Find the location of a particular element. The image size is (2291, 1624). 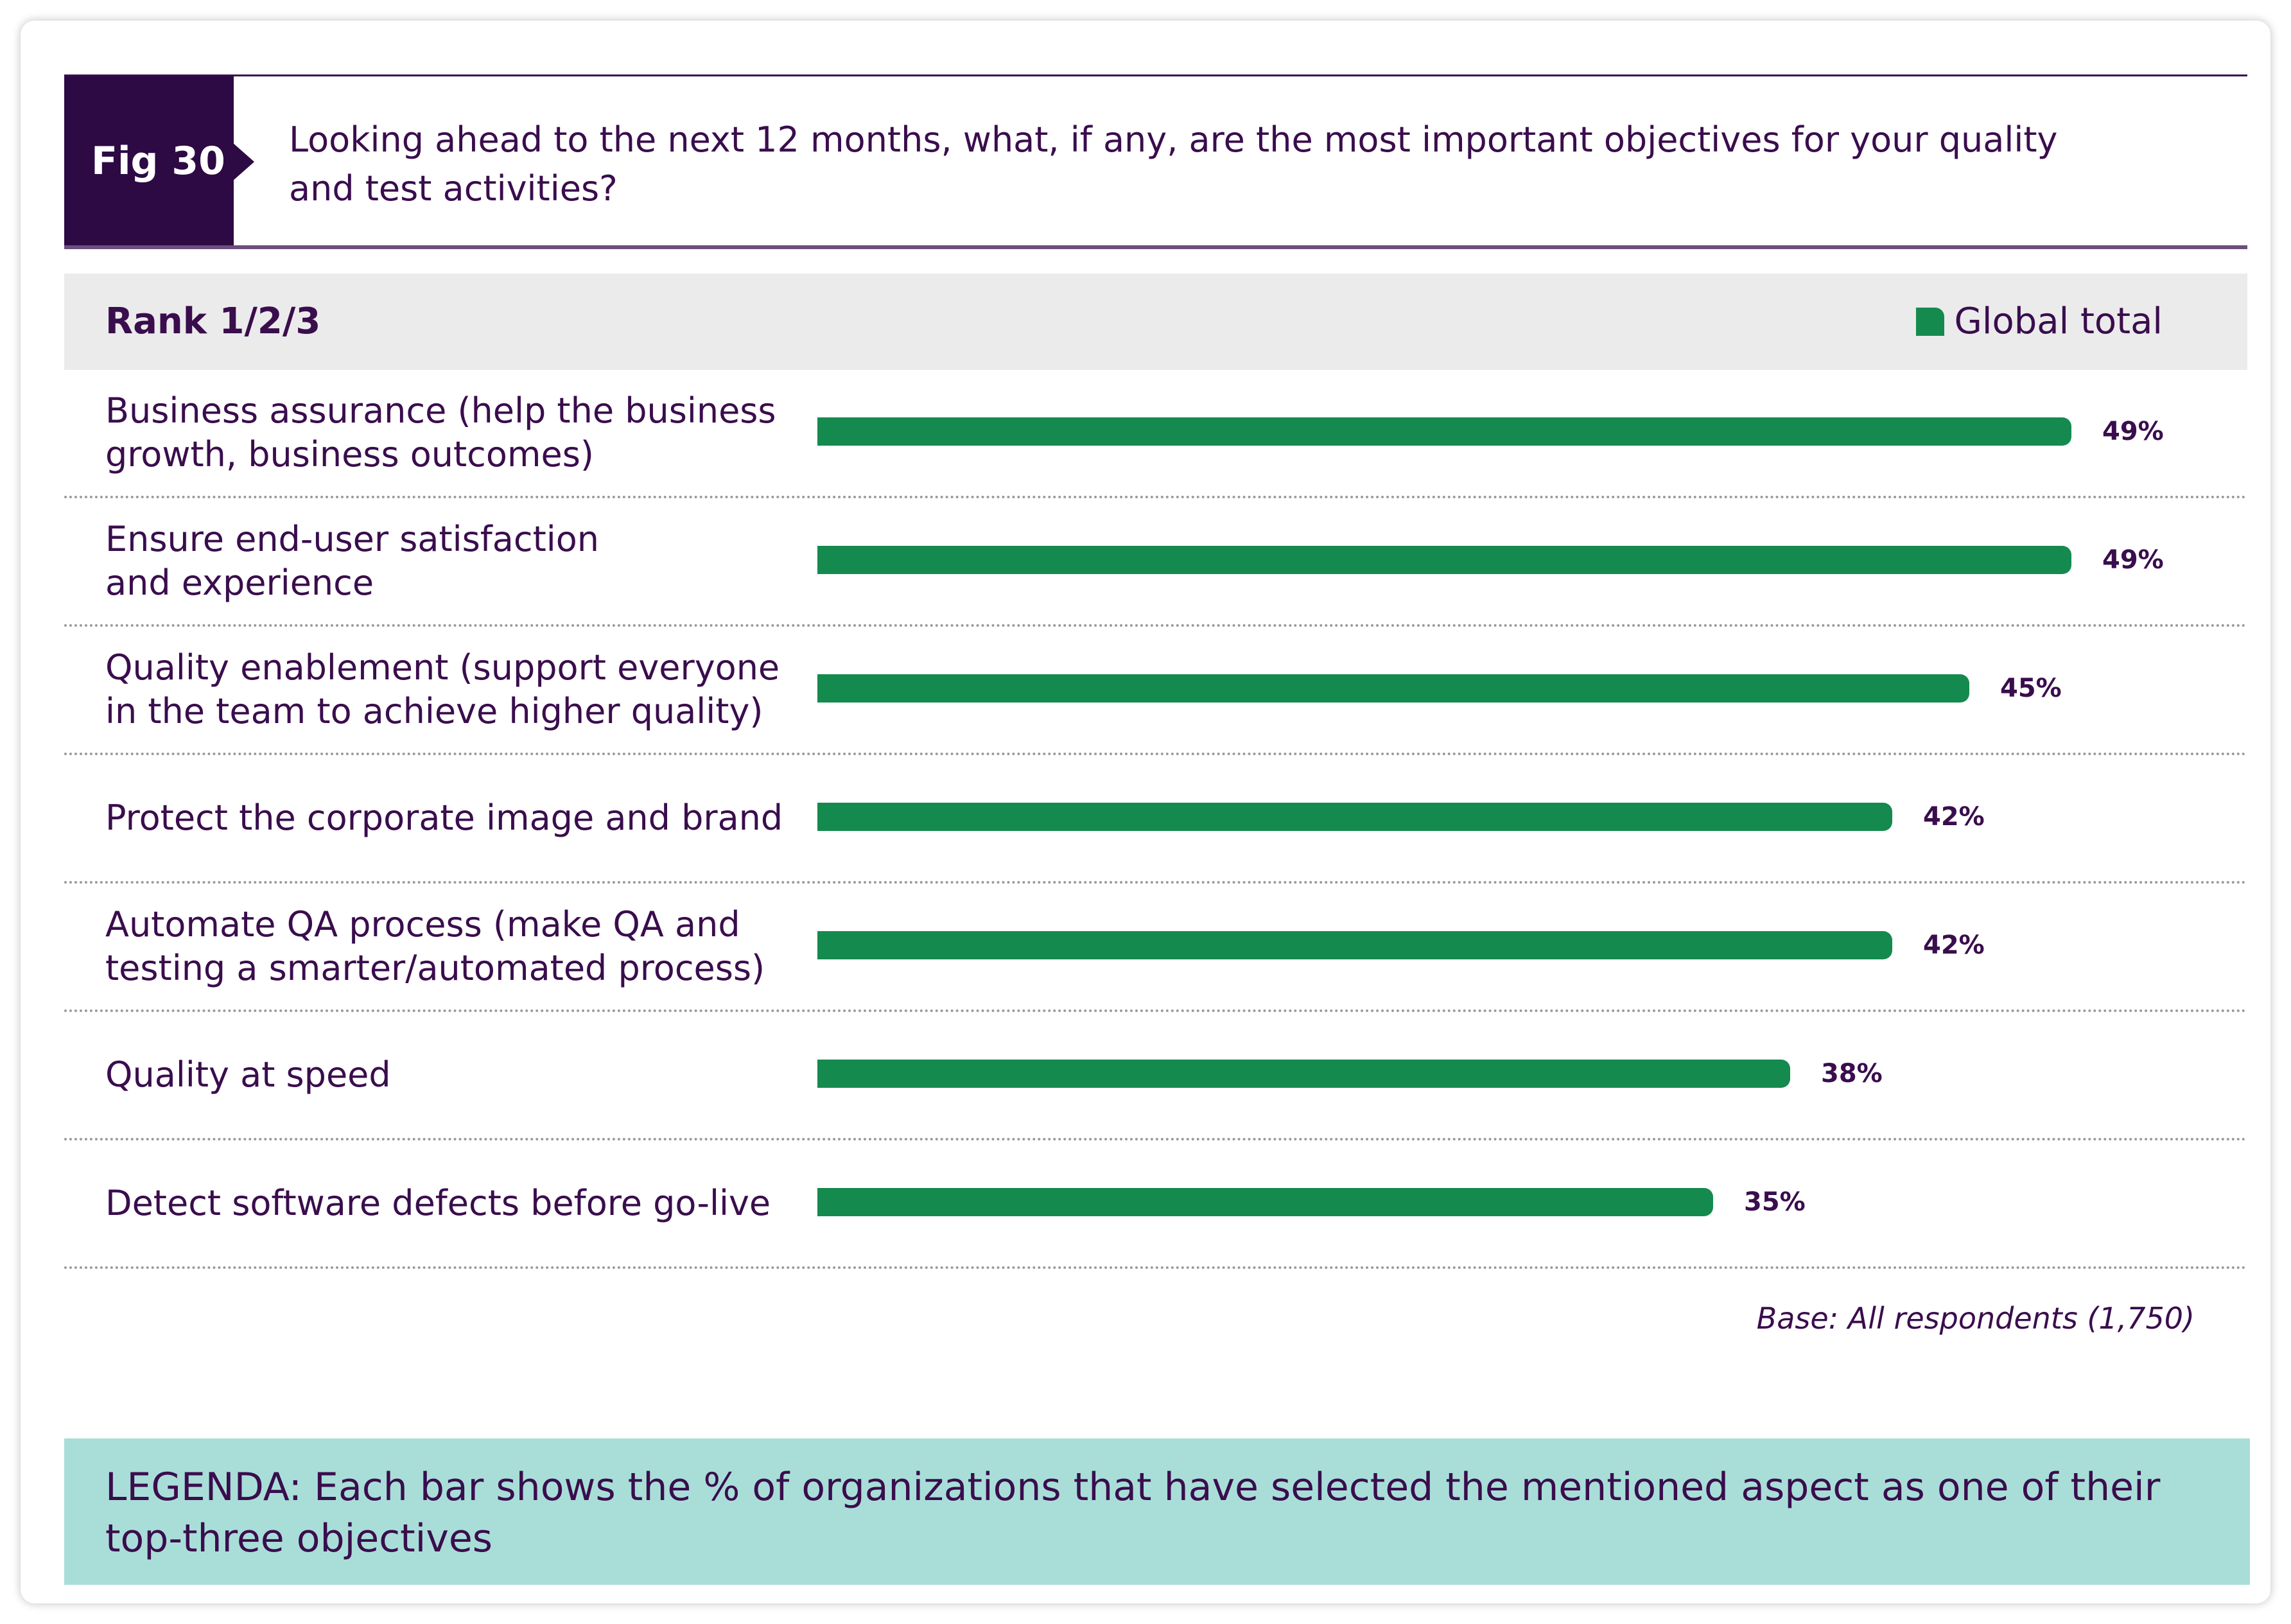

legend-label: Global total is located at coordinates (2058, 321).